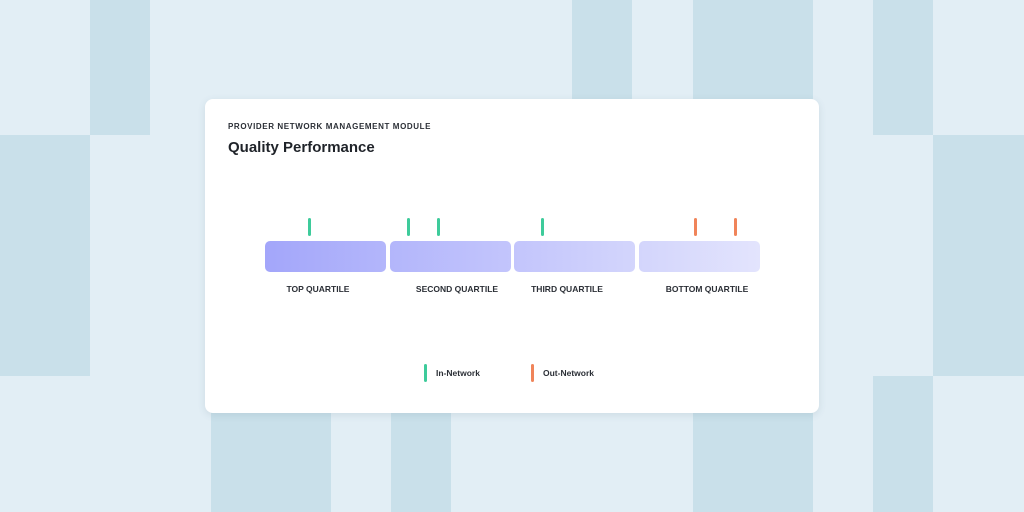 This screenshot has height=512, width=1024. I want to click on quartile-label: SECOND QUARTILE, so click(457, 289).